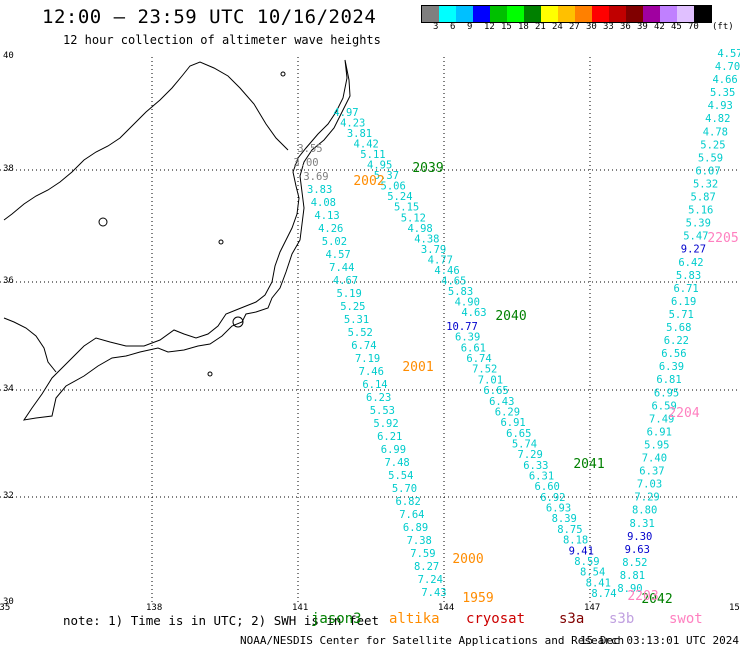  What do you see at coordinates (386, 176) in the screenshot?
I see `wave-height-value: 5.37` at bounding box center [386, 176].